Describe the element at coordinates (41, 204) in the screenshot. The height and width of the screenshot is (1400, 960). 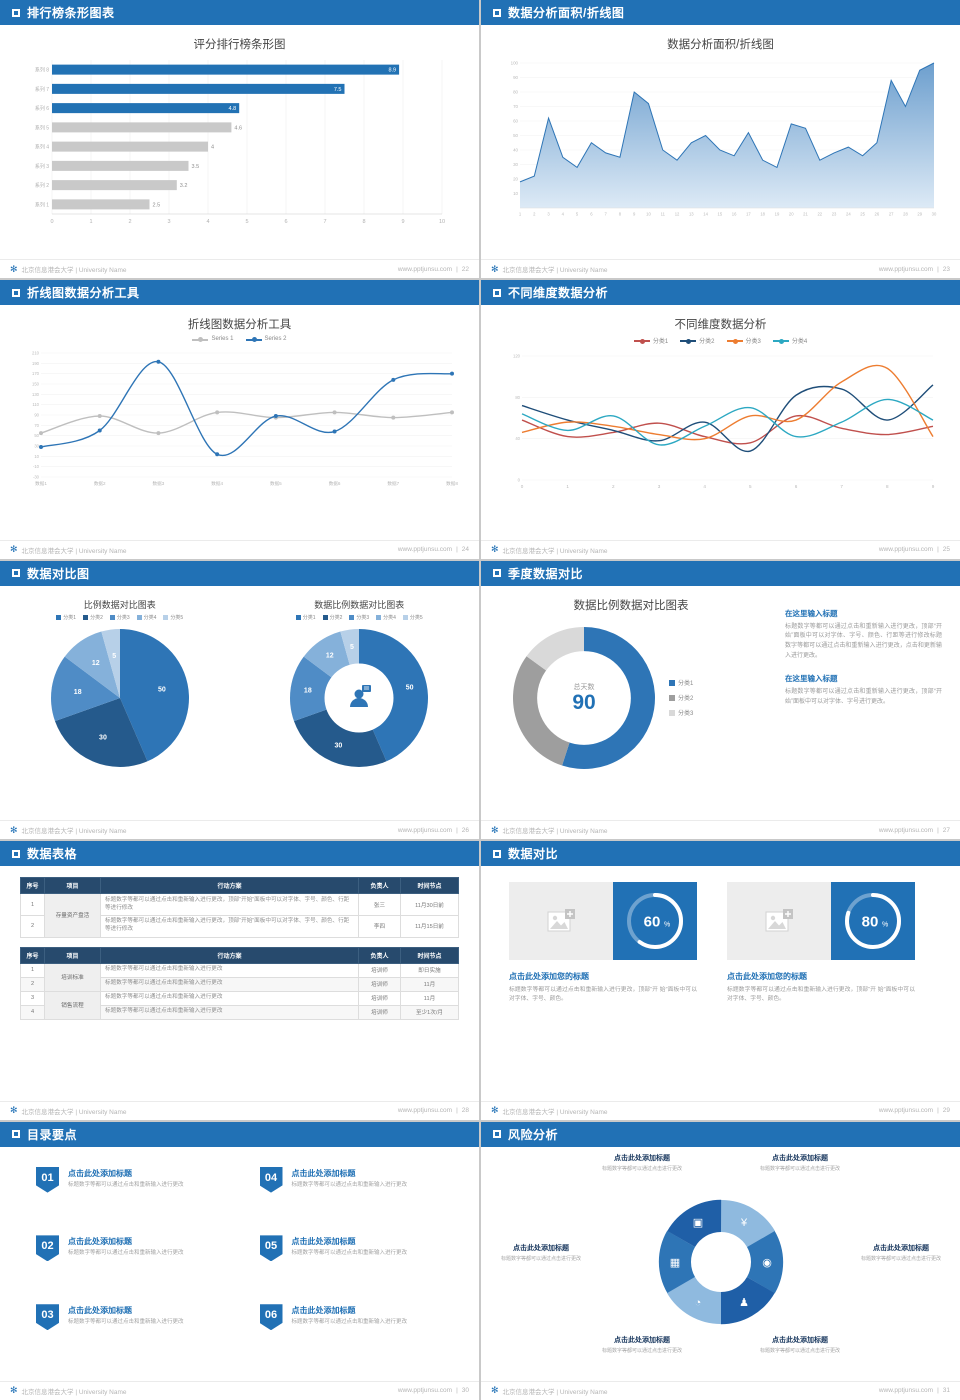
I see `svg-text: 系列 1` at that location.